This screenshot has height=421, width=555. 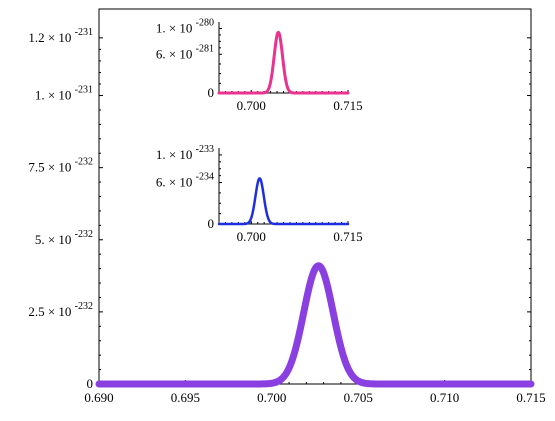 What do you see at coordinates (60, 166) in the screenshot?
I see `main-y-tick-label: 7.5 × 10 -232` at bounding box center [60, 166].